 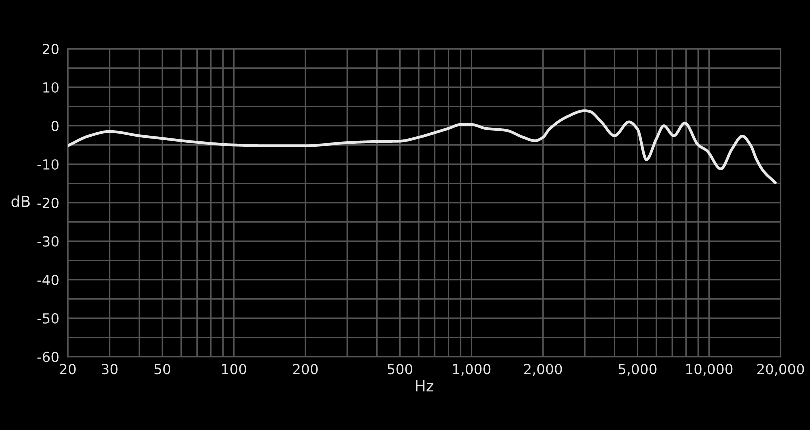 I want to click on x-tick-label: 20,000, so click(x=781, y=370).